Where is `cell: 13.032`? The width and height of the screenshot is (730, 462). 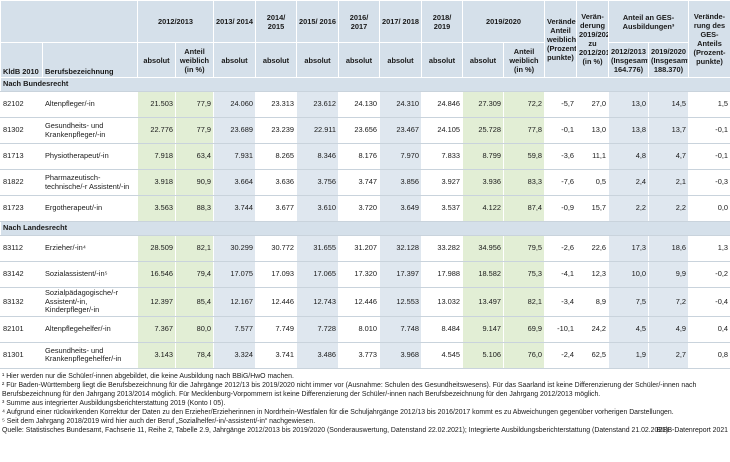 cell: 13.032 is located at coordinates (442, 302).